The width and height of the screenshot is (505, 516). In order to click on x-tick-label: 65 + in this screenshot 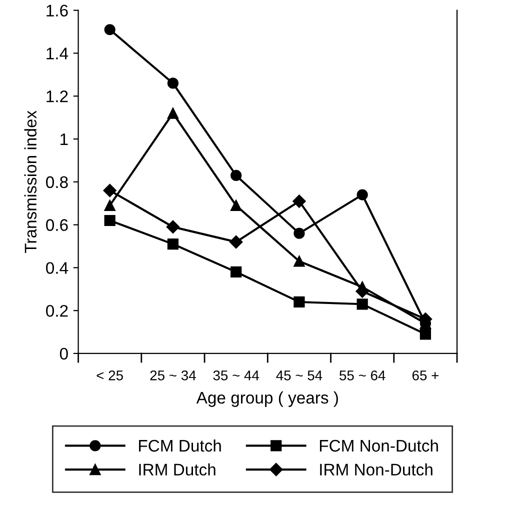, I will do `click(425, 375)`.